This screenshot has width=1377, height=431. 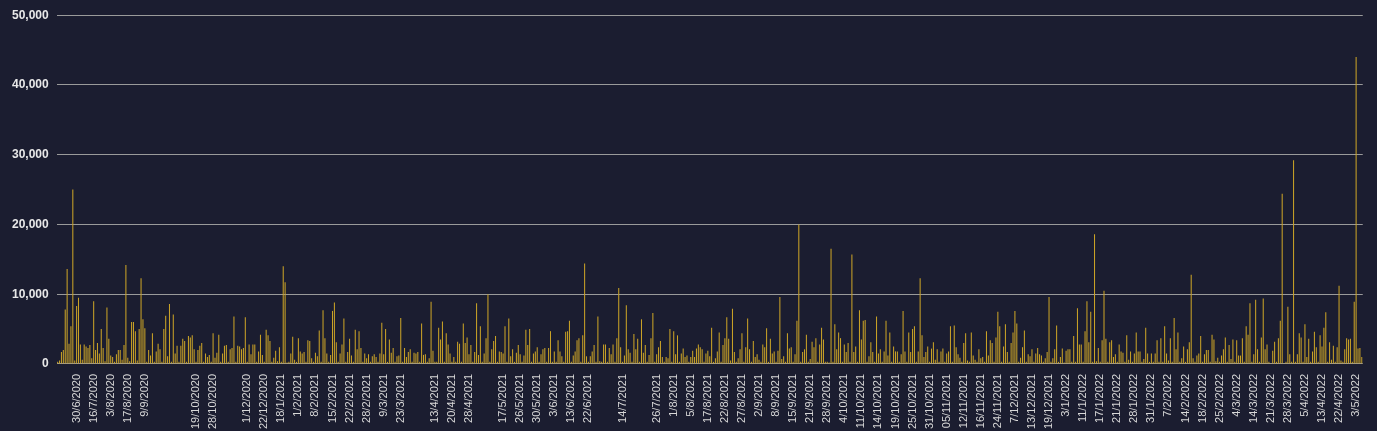 I want to click on x-tick-label: 26/7/2021, so click(x=655, y=398).